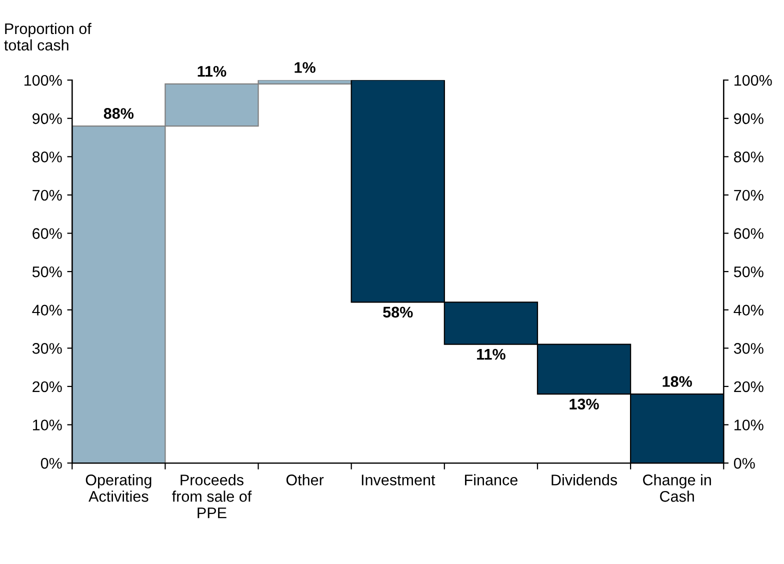 This screenshot has width=784, height=564. Describe the element at coordinates (47, 233) in the screenshot. I see `y-tick-label: 60%` at that location.